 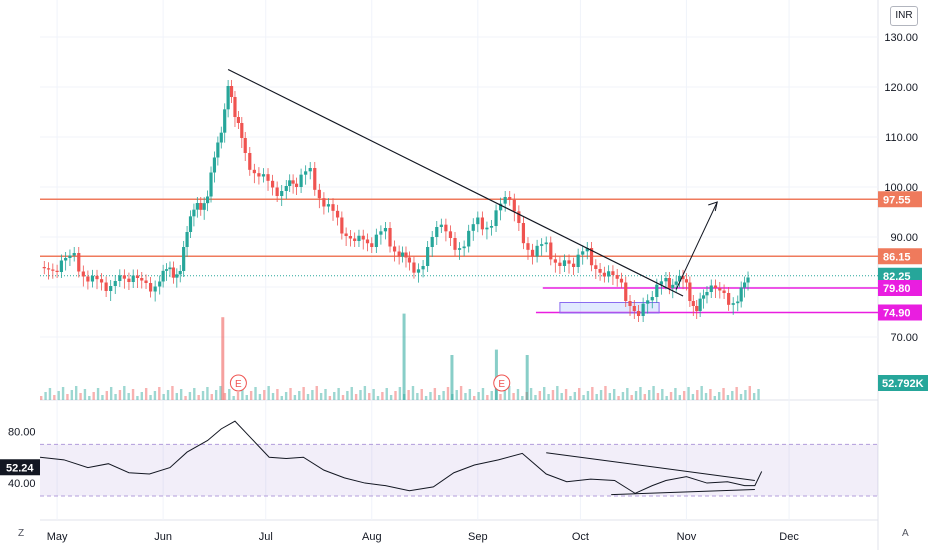 I want to click on rsi-tick-label: 80.00, so click(x=22, y=432).